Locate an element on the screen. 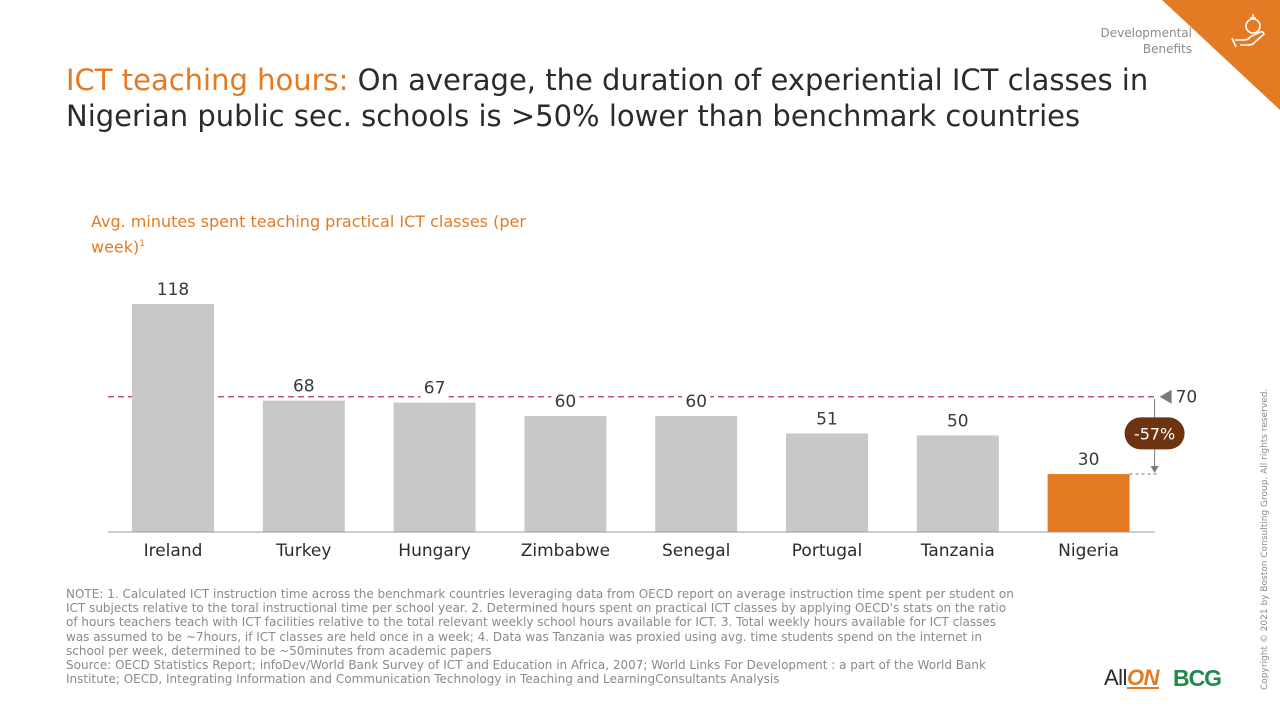 The width and height of the screenshot is (1280, 720). bar-hungary is located at coordinates (434, 467).